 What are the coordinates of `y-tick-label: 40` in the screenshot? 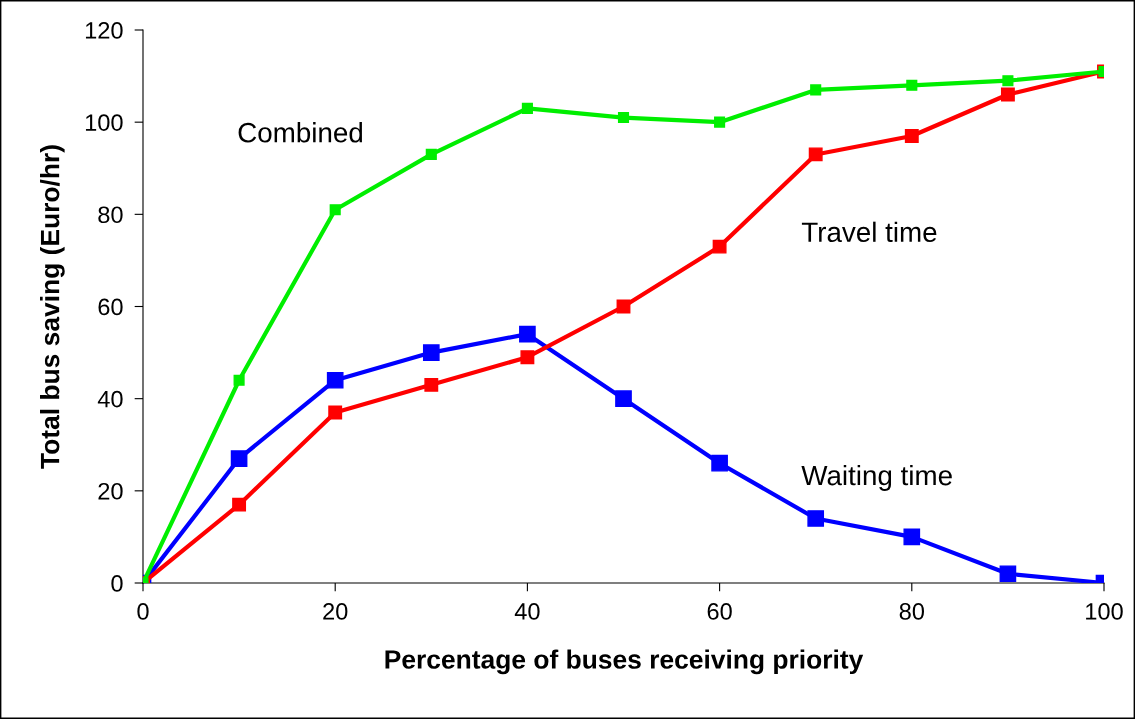 It's located at (110, 399).